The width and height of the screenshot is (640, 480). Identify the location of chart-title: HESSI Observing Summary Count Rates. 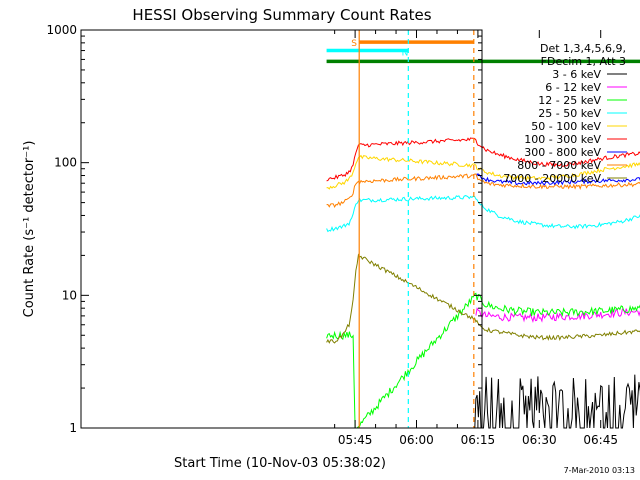
(281, 15).